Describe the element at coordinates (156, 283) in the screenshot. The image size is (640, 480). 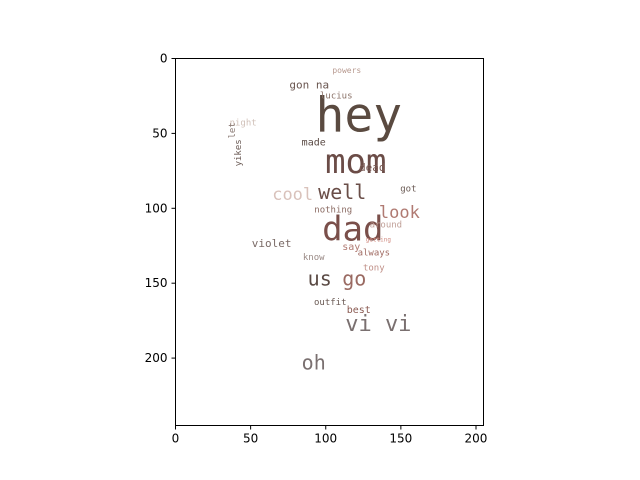
I see `y-tick-label: 150` at that location.